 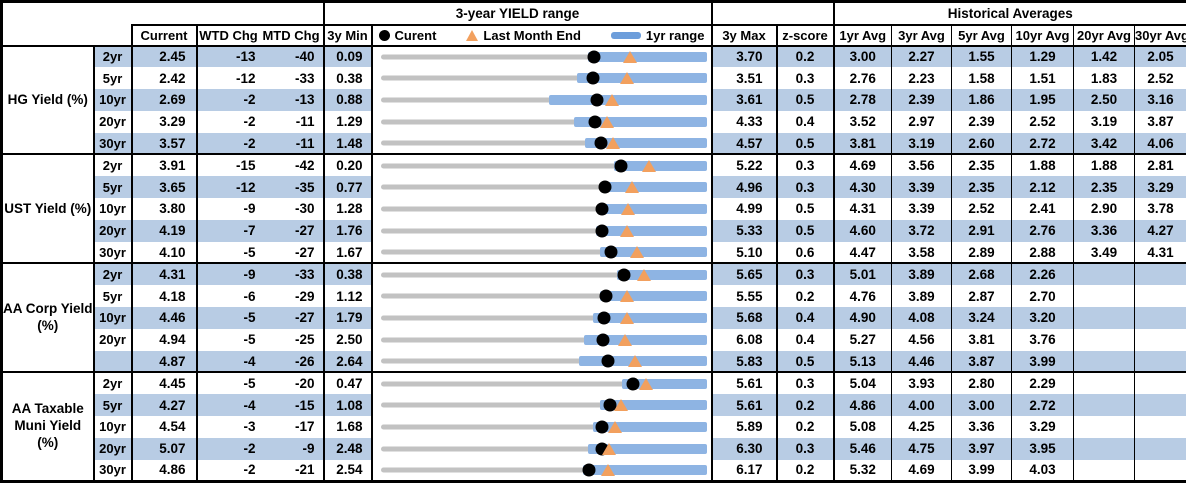 I want to click on 3y-min-cell: 2.48, so click(x=348, y=448).